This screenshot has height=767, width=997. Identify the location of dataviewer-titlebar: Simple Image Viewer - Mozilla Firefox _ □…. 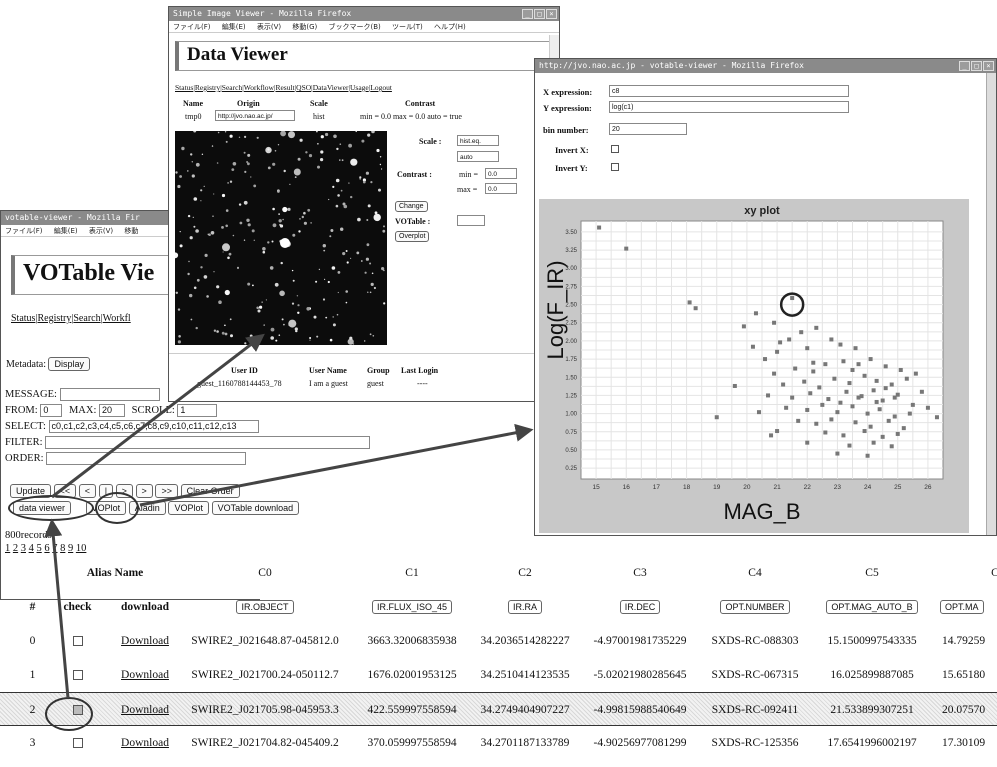
(364, 14).